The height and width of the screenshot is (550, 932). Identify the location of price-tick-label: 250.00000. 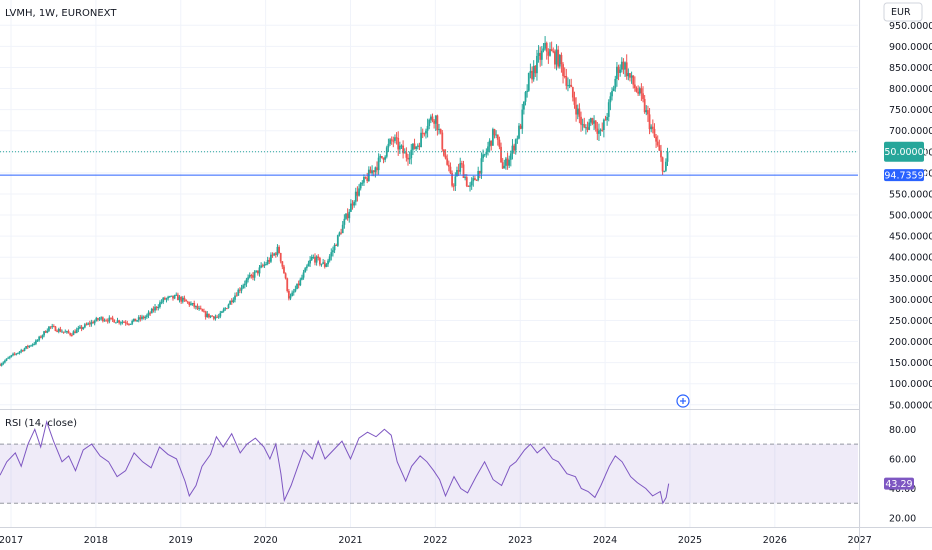
(910, 321).